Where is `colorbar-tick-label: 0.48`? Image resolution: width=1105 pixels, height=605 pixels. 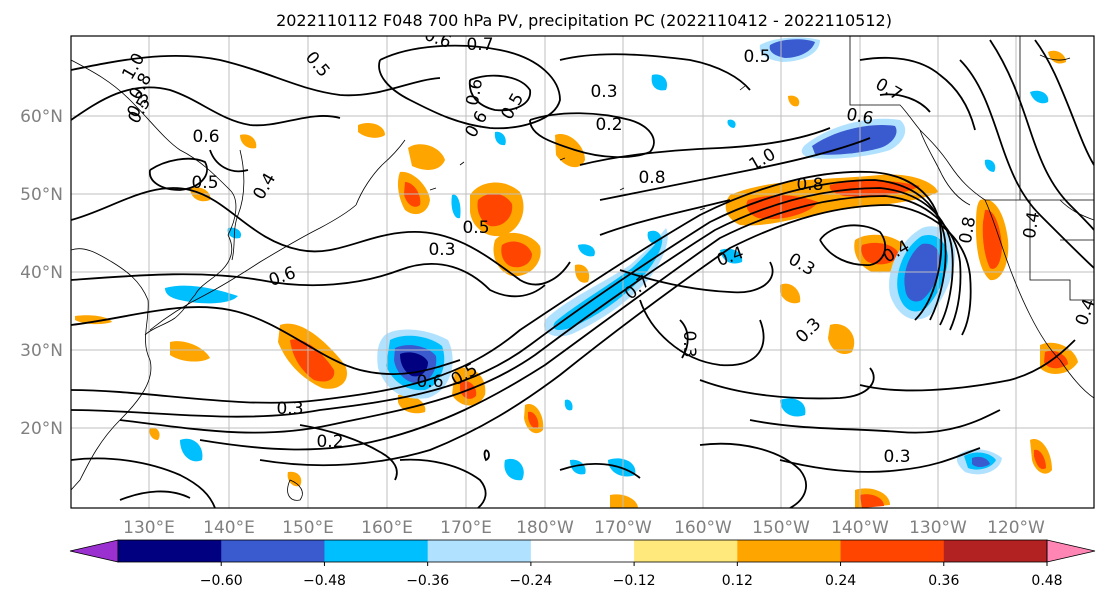 colorbar-tick-label: 0.48 is located at coordinates (1046, 581).